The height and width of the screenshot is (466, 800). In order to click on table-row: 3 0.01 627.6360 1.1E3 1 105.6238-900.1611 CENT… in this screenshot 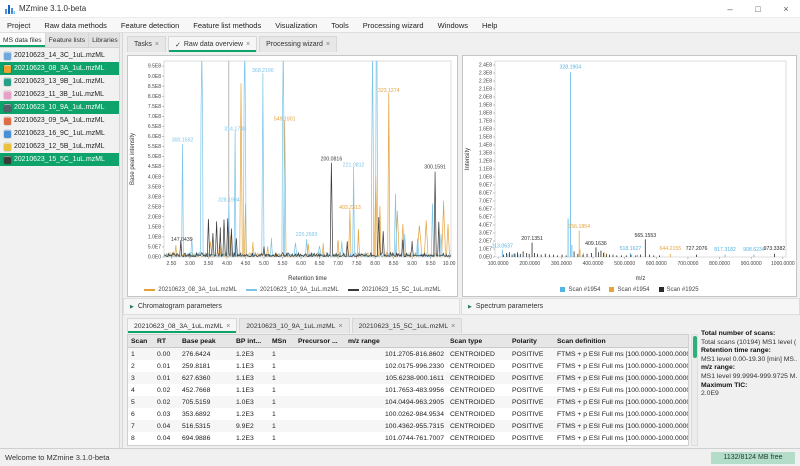, I will do `click(408, 378)`.